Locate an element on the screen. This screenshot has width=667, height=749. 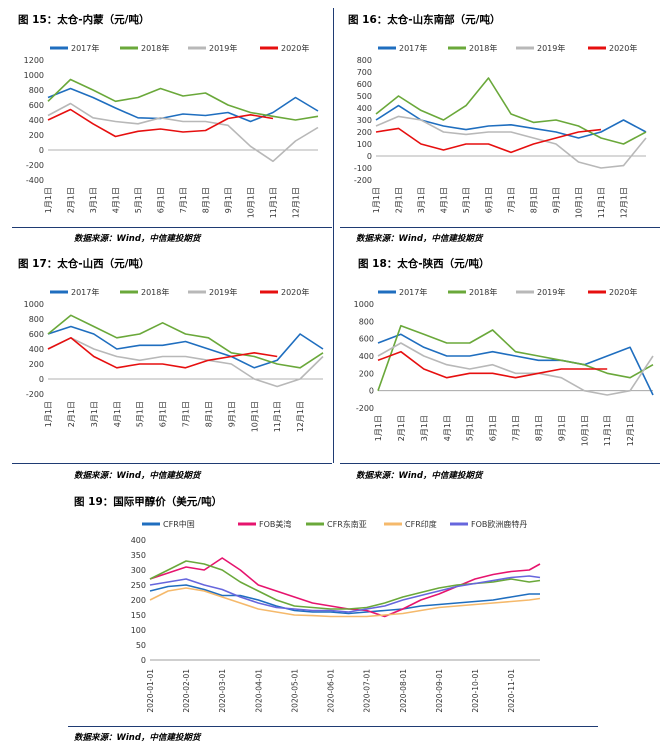
x-tick-label: 7月1日 is located at coordinates (516, 428).